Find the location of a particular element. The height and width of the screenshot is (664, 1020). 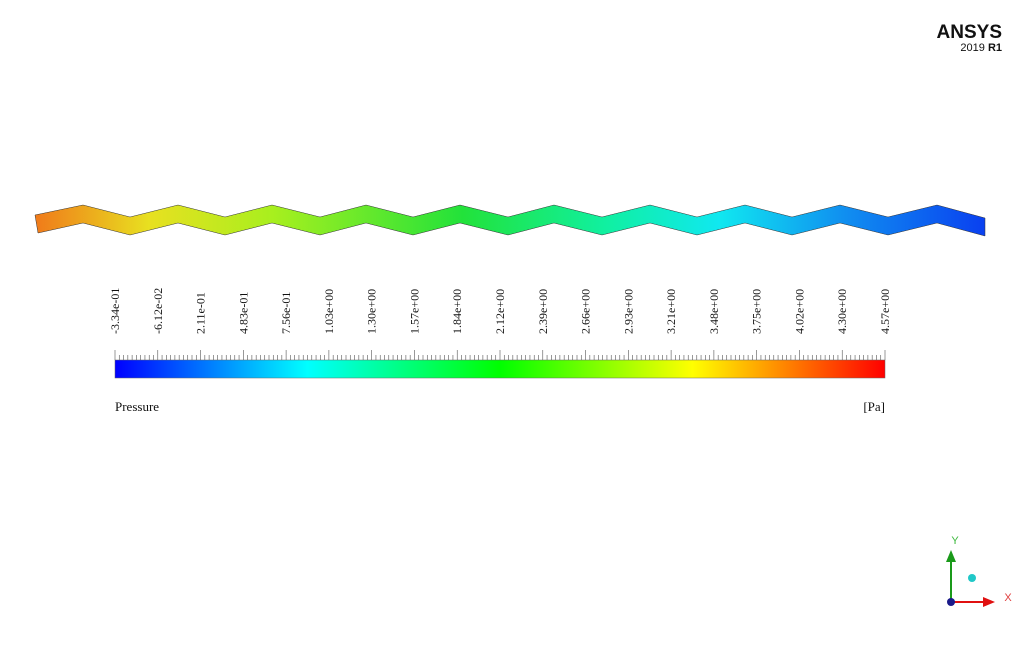

logo-brand: ANSYS is located at coordinates (969, 32).